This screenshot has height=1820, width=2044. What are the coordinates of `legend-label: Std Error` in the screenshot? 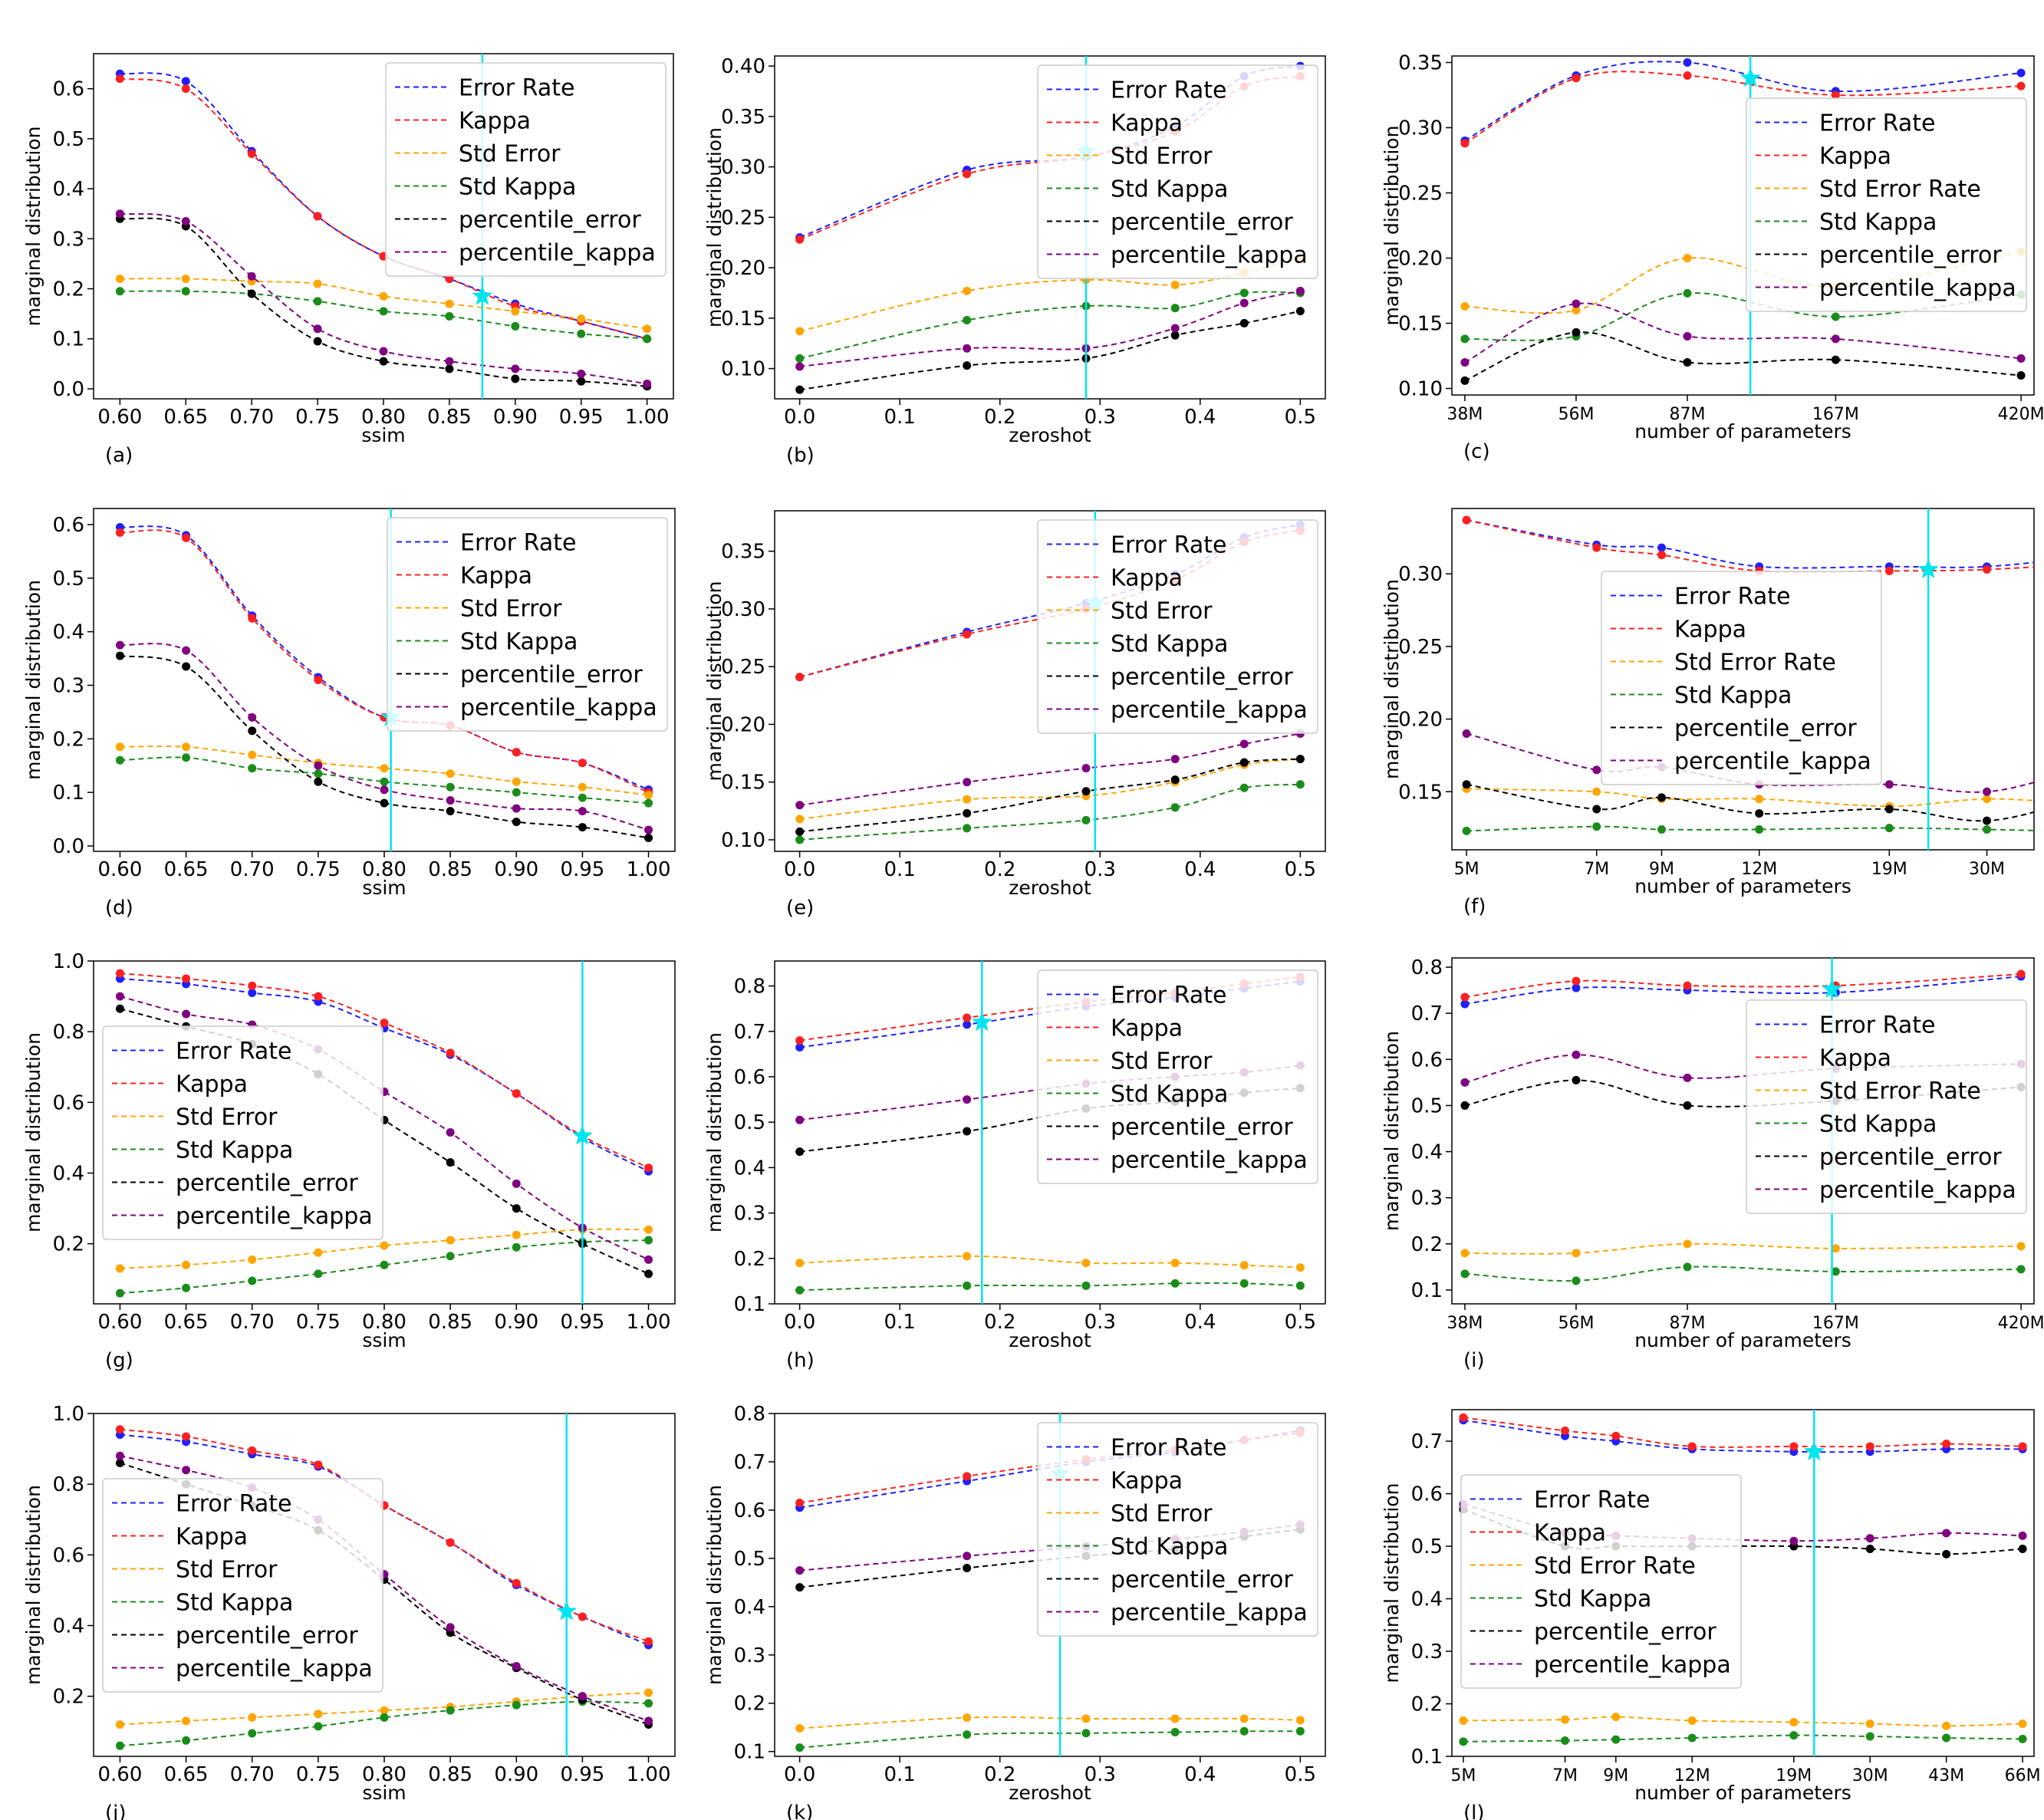 It's located at (1162, 1061).